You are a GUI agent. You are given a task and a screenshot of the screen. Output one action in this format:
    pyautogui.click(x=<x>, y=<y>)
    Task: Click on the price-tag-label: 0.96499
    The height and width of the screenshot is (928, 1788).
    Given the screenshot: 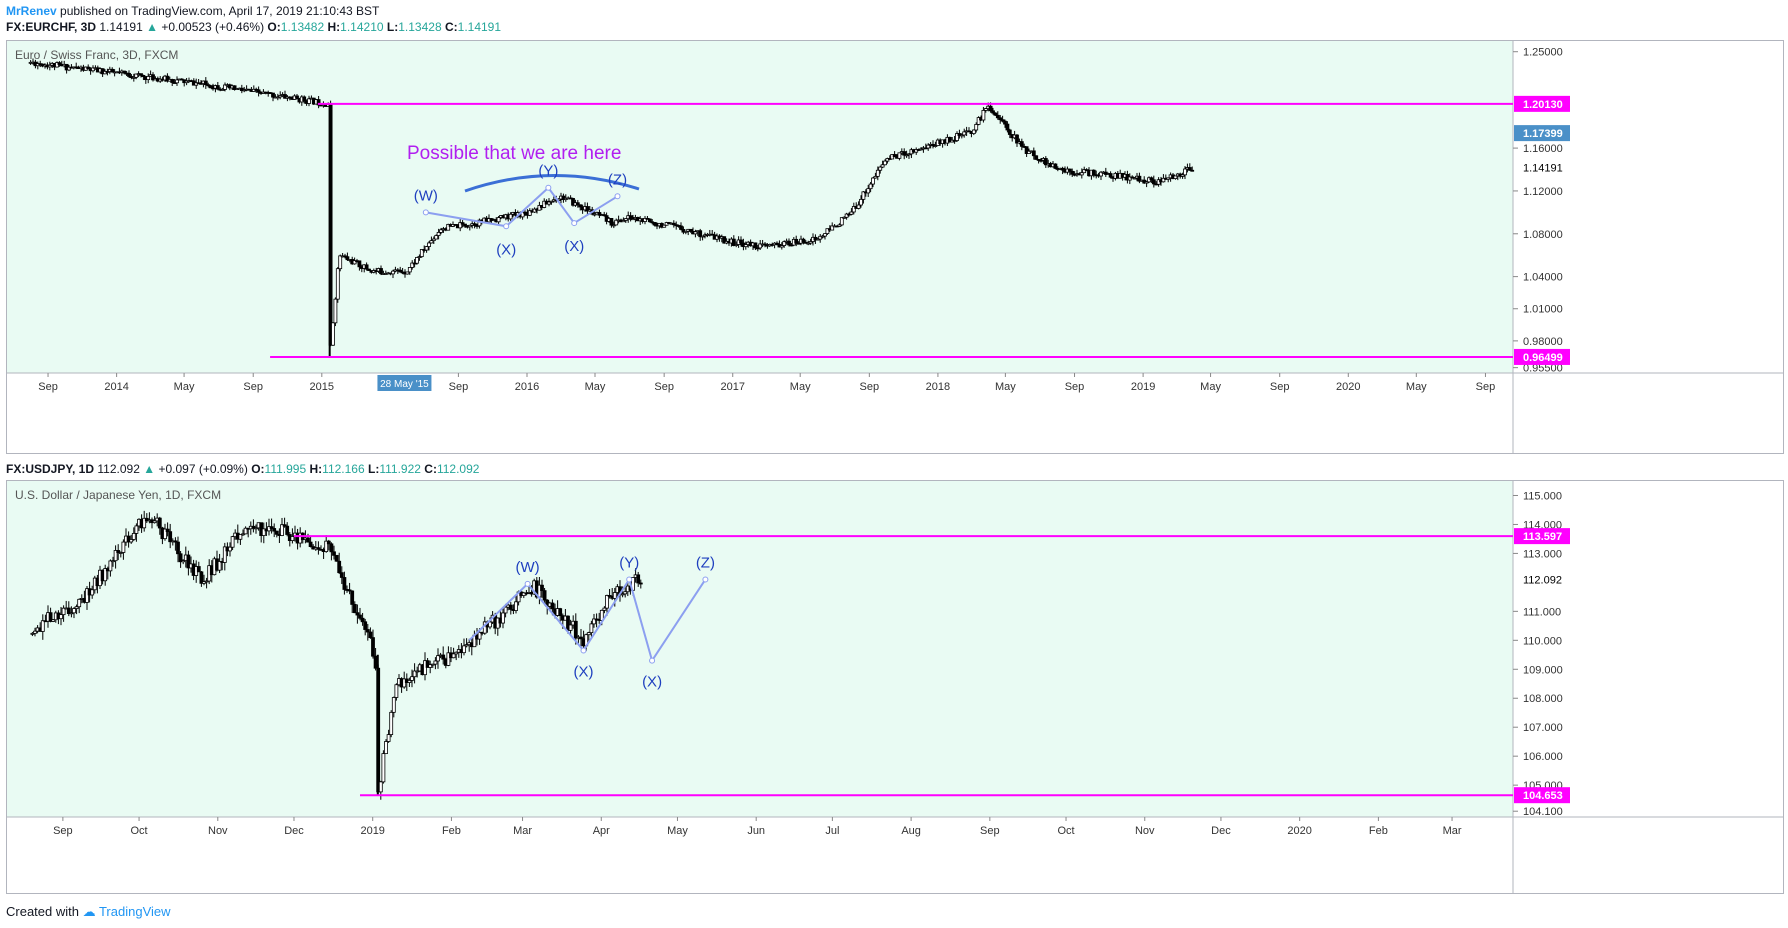 What is the action you would take?
    pyautogui.click(x=1543, y=358)
    